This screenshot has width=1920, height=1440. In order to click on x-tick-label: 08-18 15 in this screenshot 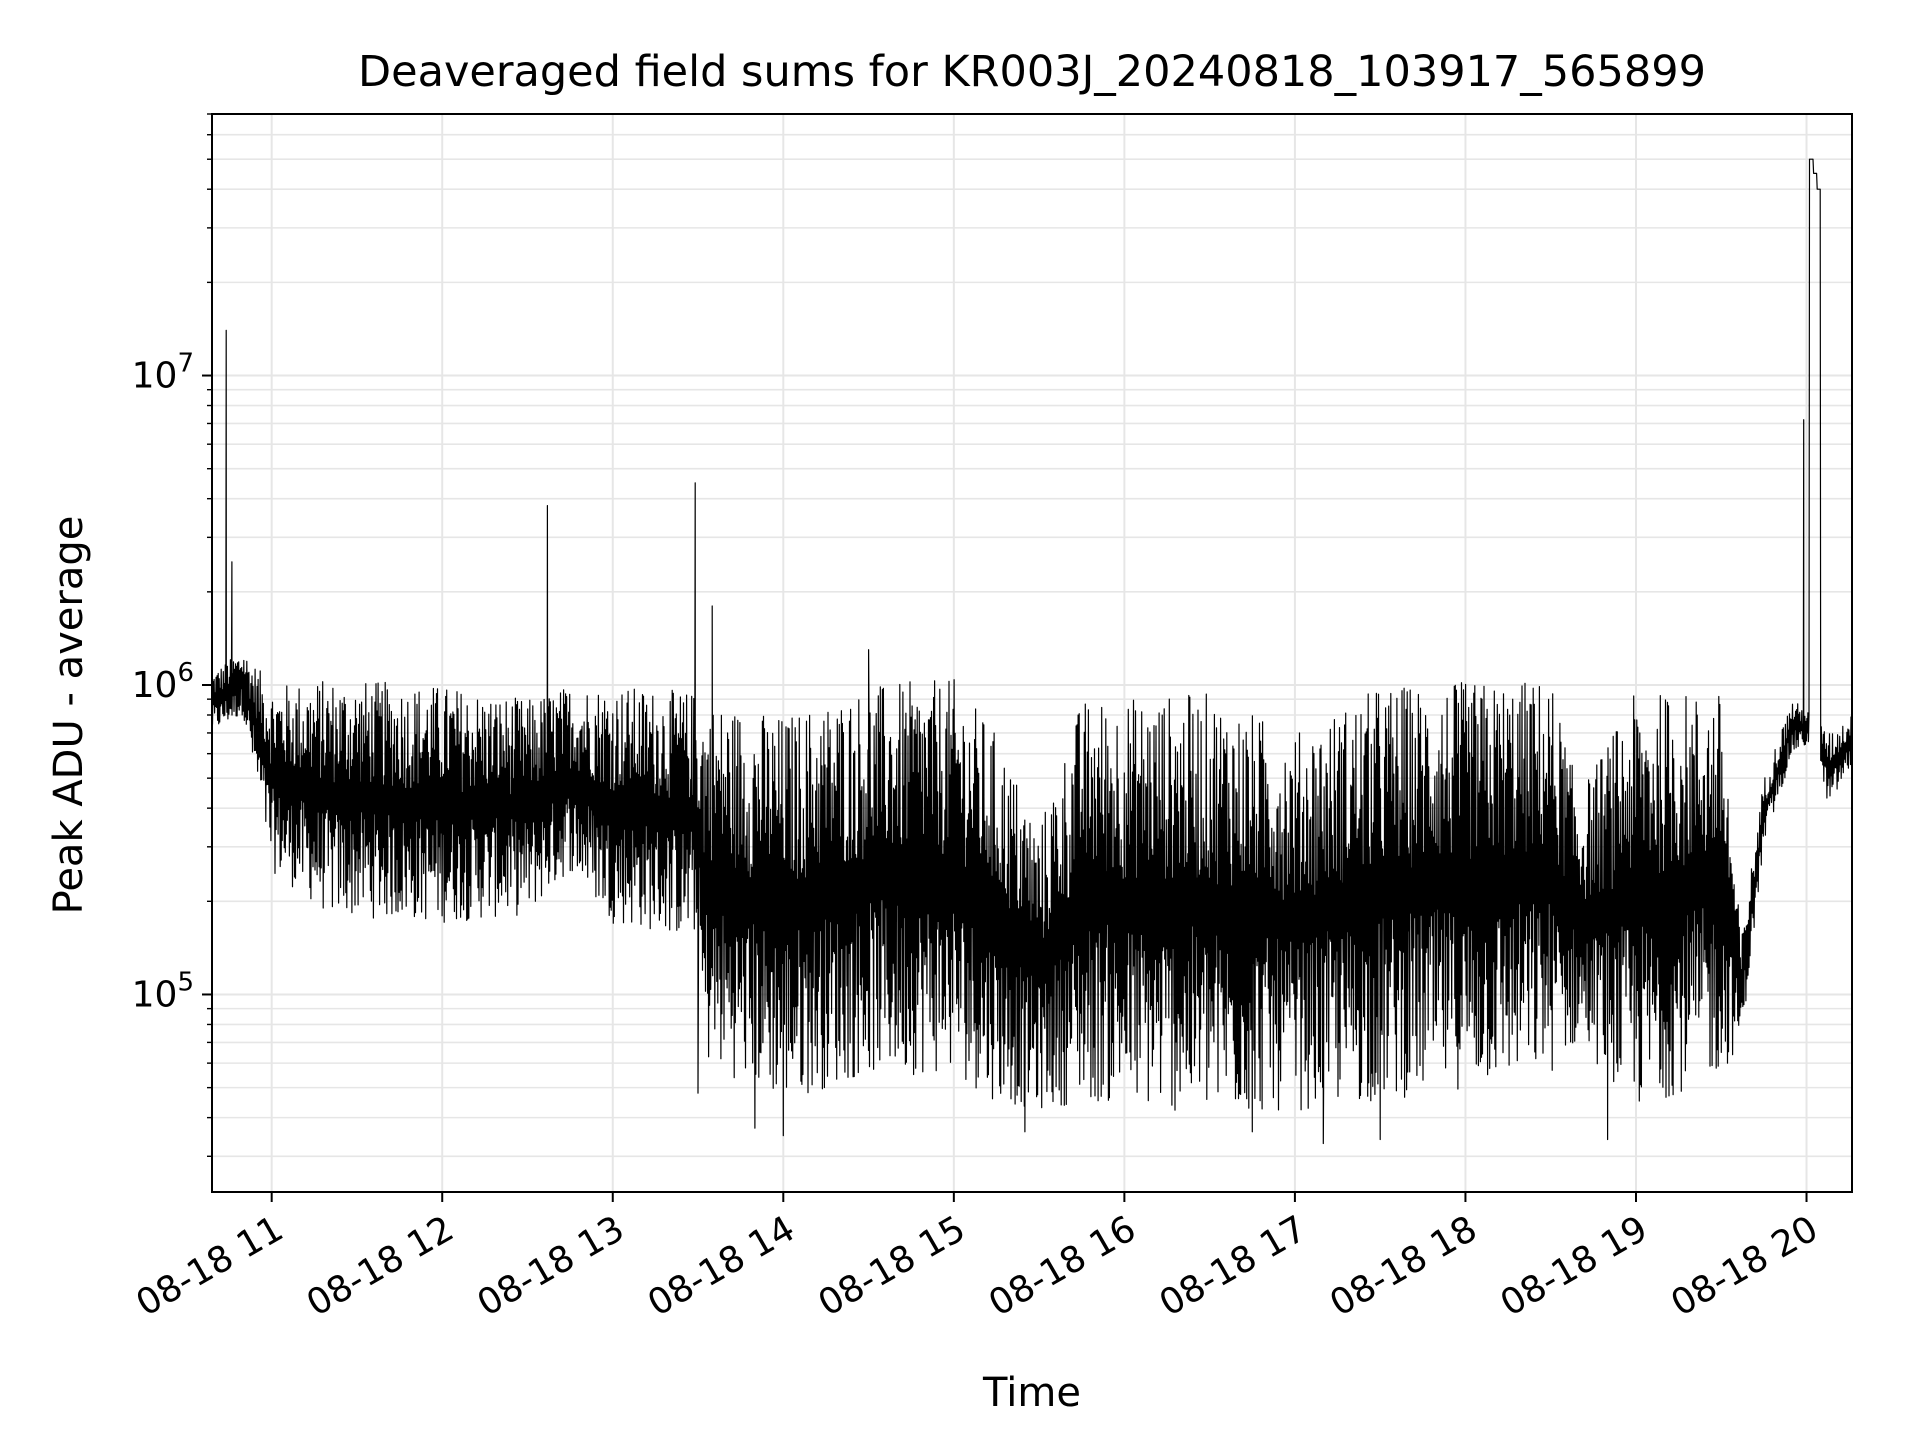, I will do `click(892, 1266)`.